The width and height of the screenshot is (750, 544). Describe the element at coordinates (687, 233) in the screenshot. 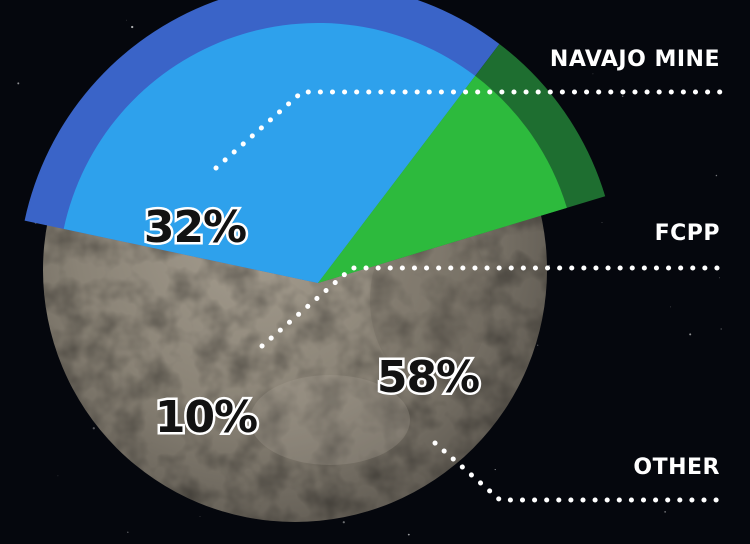

I see `legend-label-fcpp: FCPP` at that location.